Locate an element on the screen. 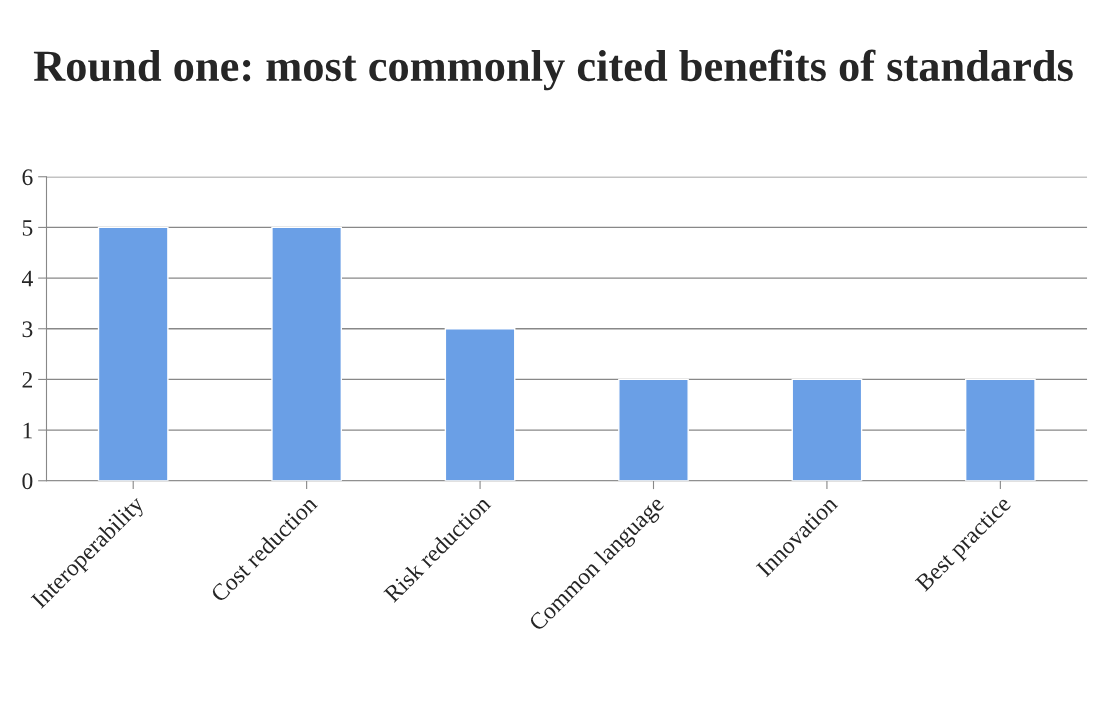  y-tick-label: 4 is located at coordinates (27, 278).